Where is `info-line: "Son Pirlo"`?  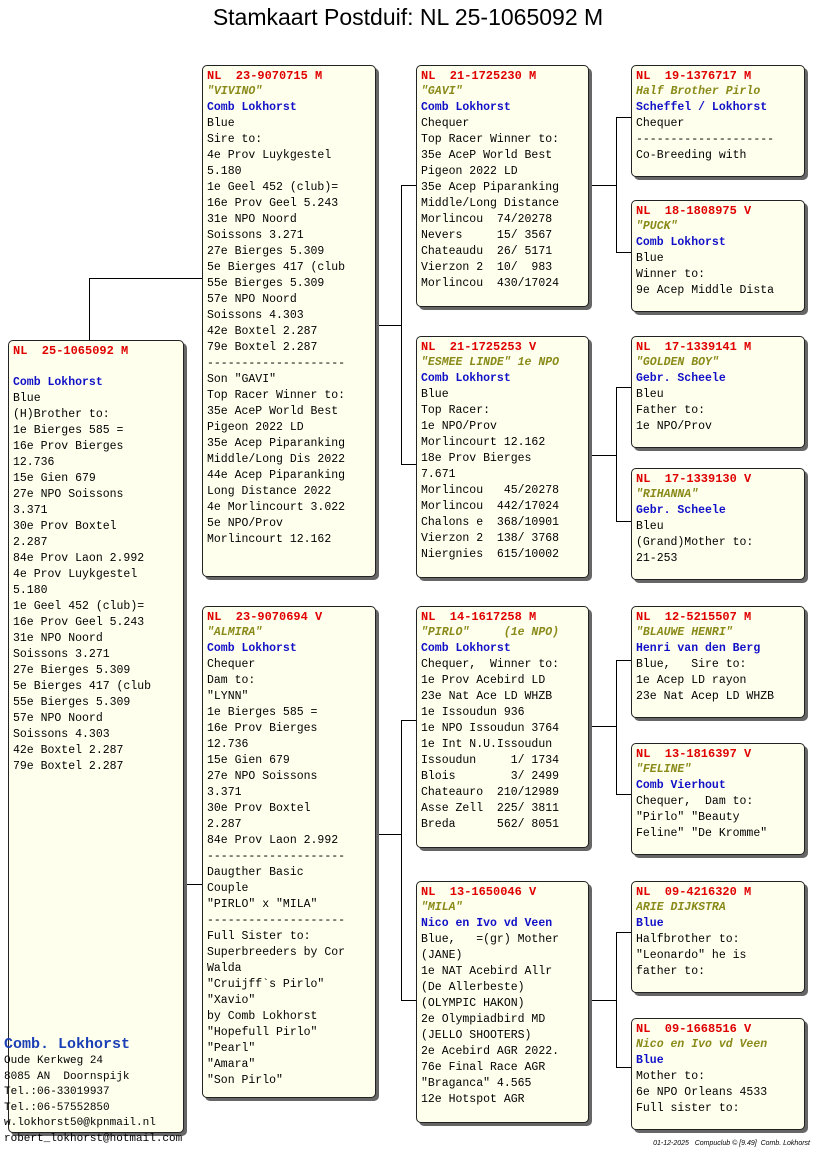 info-line: "Son Pirlo" is located at coordinates (245, 1080).